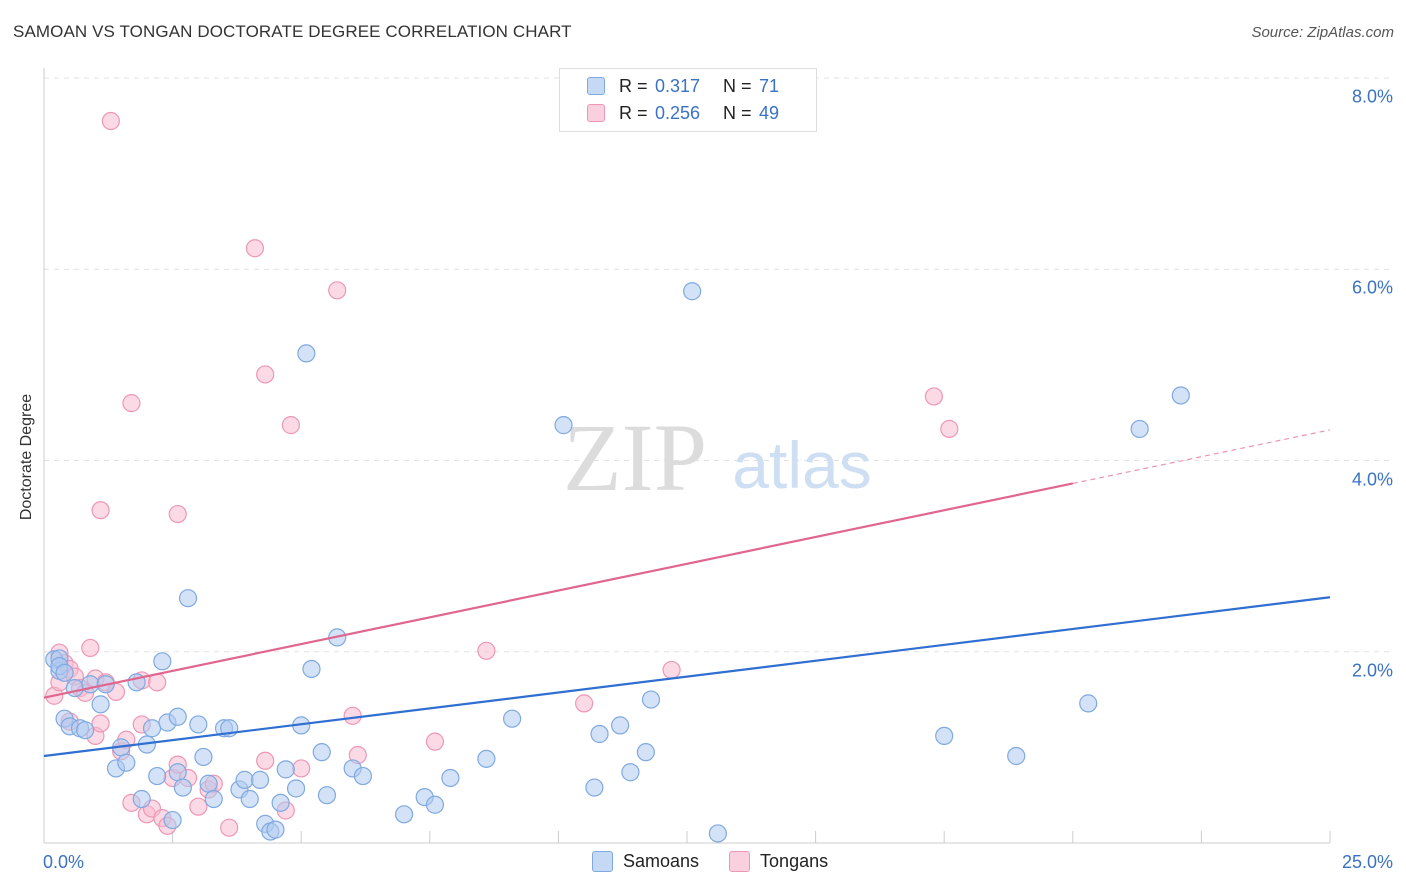 The width and height of the screenshot is (1406, 892). I want to click on legend-item-samoans: Samoans, so click(645, 861).